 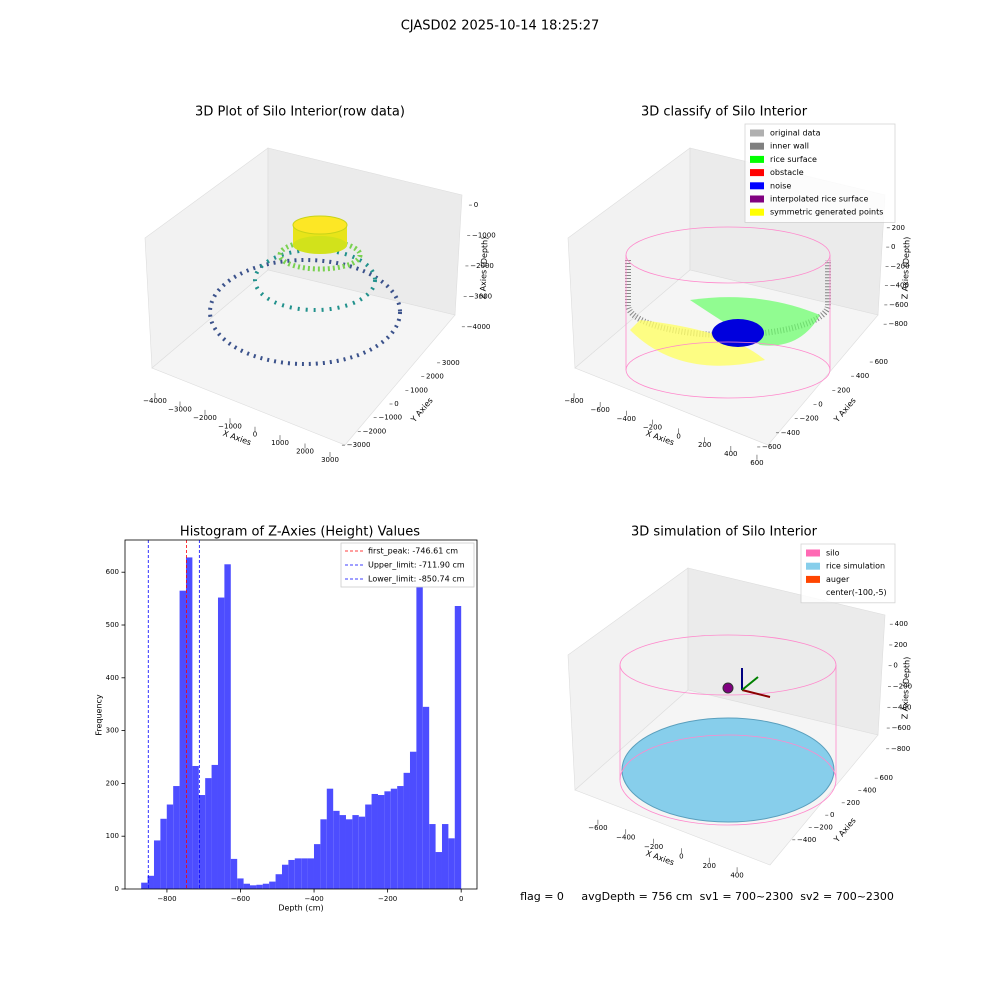 What do you see at coordinates (396, 404) in the screenshot?
I see `y-tick-label: 0` at bounding box center [396, 404].